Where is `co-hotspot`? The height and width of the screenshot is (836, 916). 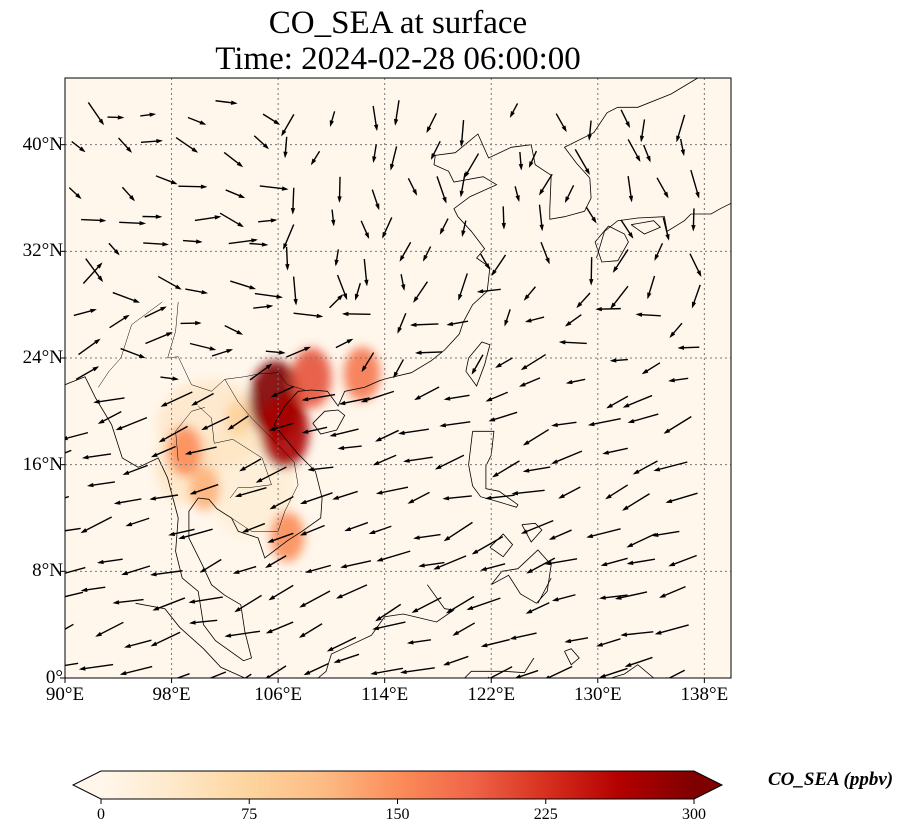 co-hotspot is located at coordinates (287, 536).